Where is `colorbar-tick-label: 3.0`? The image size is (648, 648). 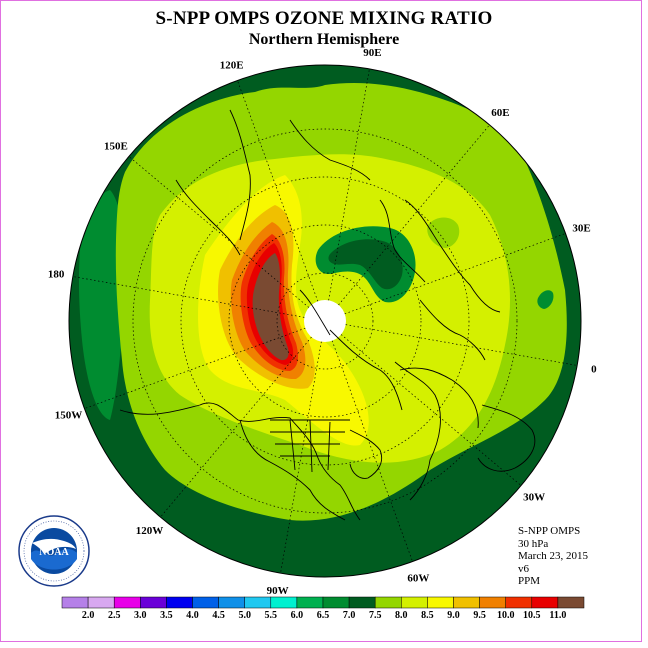 colorbar-tick-label: 3.0 is located at coordinates (140, 615).